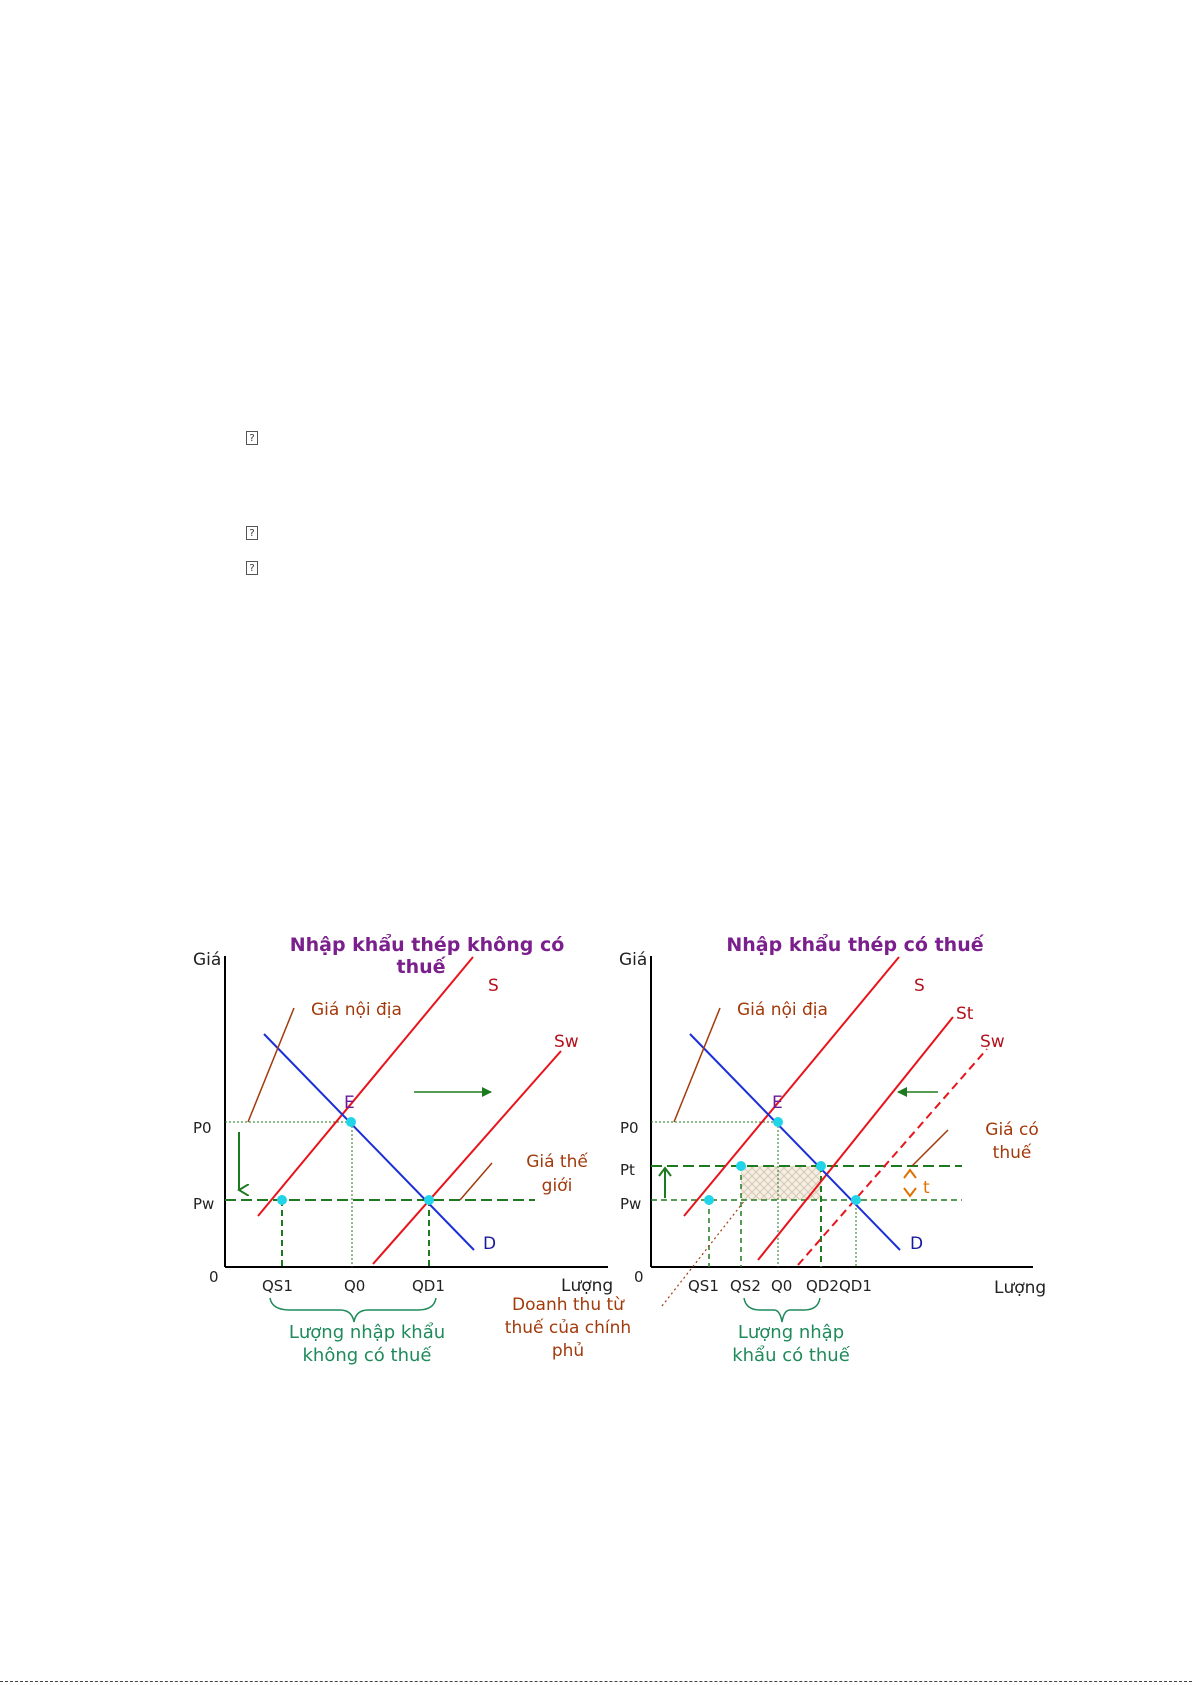  Describe the element at coordinates (282, 1200) in the screenshot. I see `left-qs1-point` at that location.